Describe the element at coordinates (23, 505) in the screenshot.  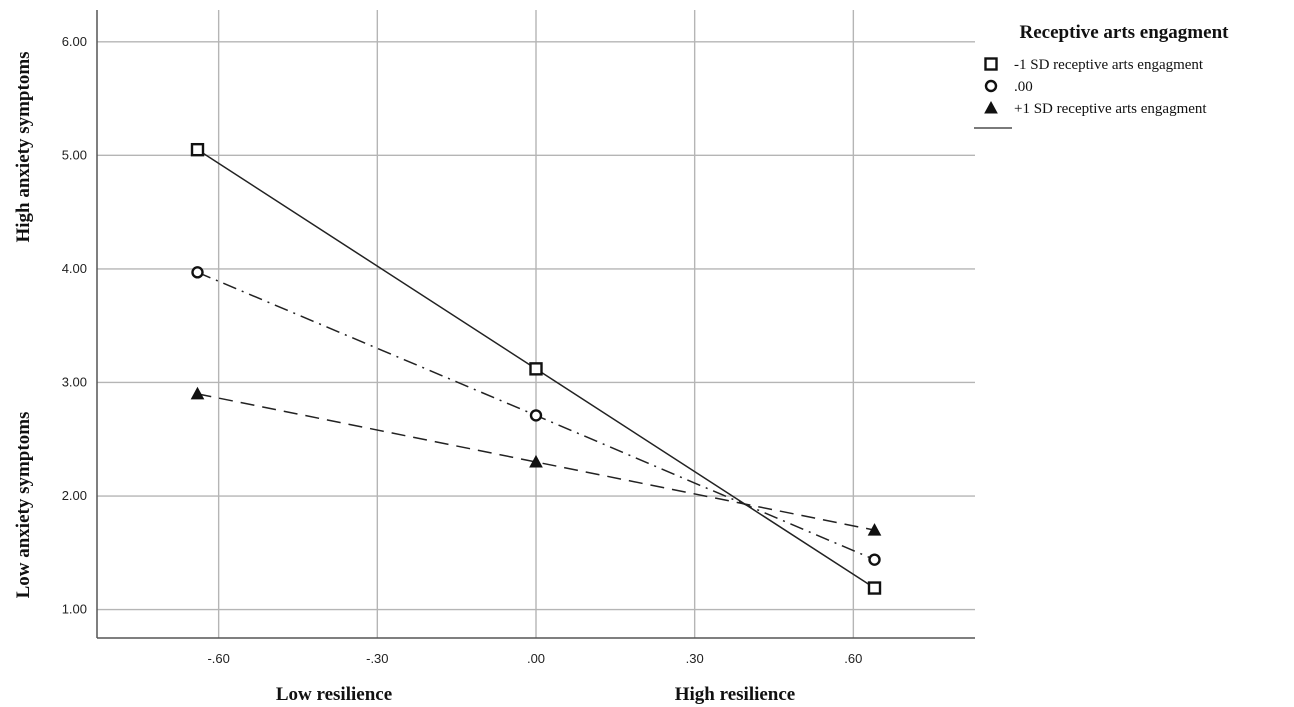
I see `y-annotation-low: Low anxiety symptoms` at that location.